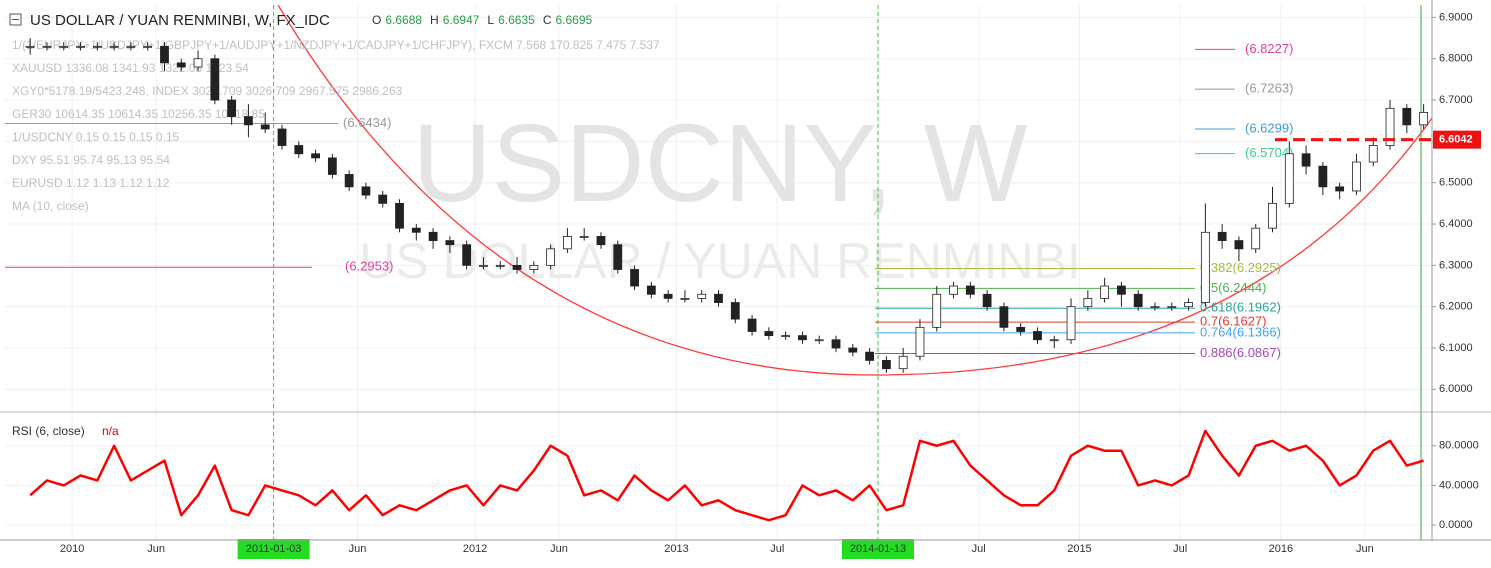 The width and height of the screenshot is (1491, 568). Describe the element at coordinates (1240, 267) in the screenshot. I see `level-label: 0.382(6.2925)` at that location.